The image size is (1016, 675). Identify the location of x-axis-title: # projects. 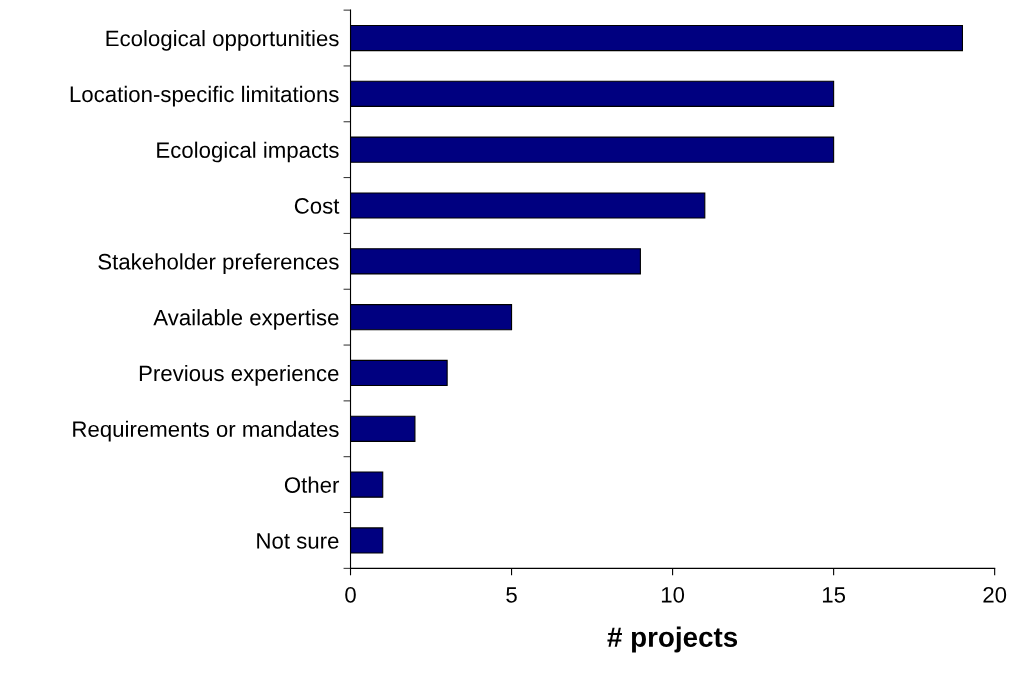
(672, 639).